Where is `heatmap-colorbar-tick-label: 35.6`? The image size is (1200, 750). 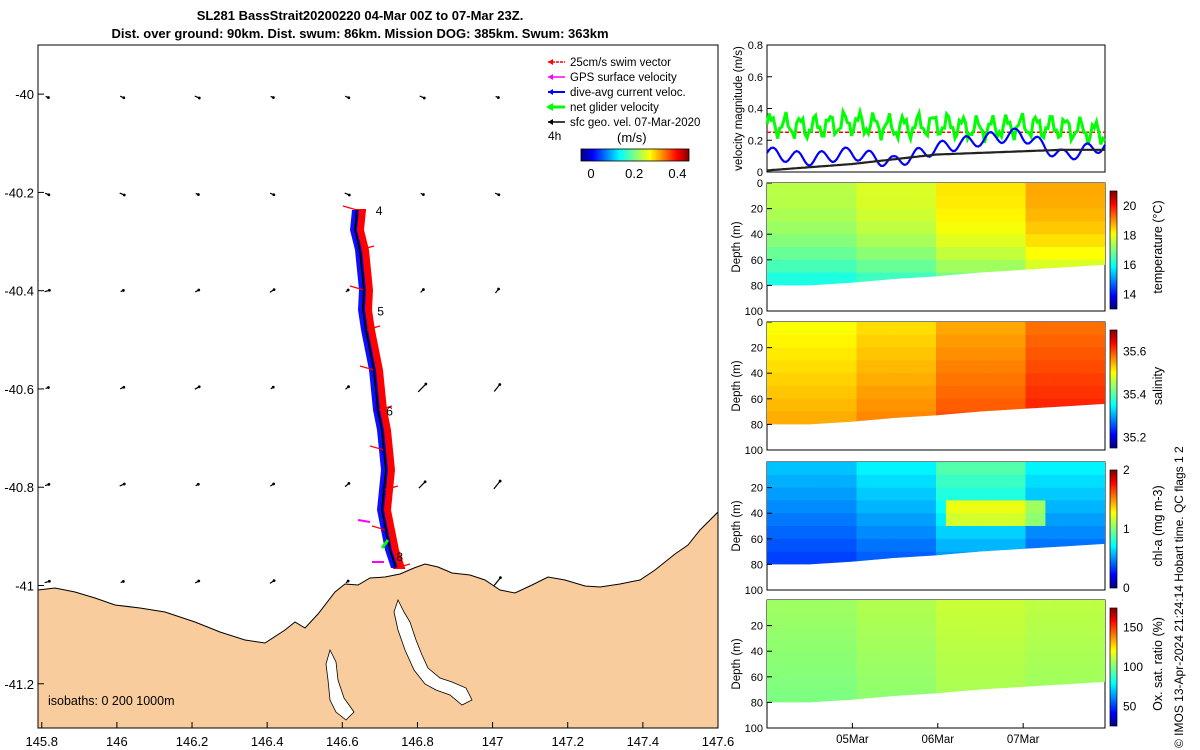
heatmap-colorbar-tick-label: 35.6 is located at coordinates (1135, 351).